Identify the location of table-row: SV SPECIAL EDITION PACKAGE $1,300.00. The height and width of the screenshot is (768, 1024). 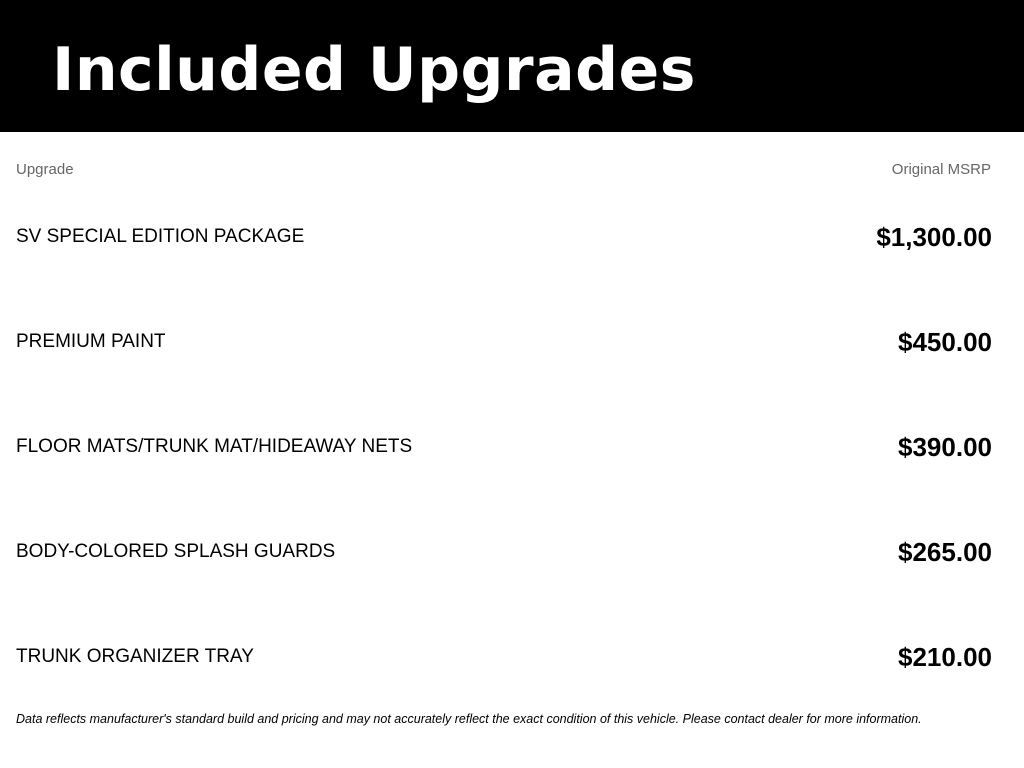
(504, 237).